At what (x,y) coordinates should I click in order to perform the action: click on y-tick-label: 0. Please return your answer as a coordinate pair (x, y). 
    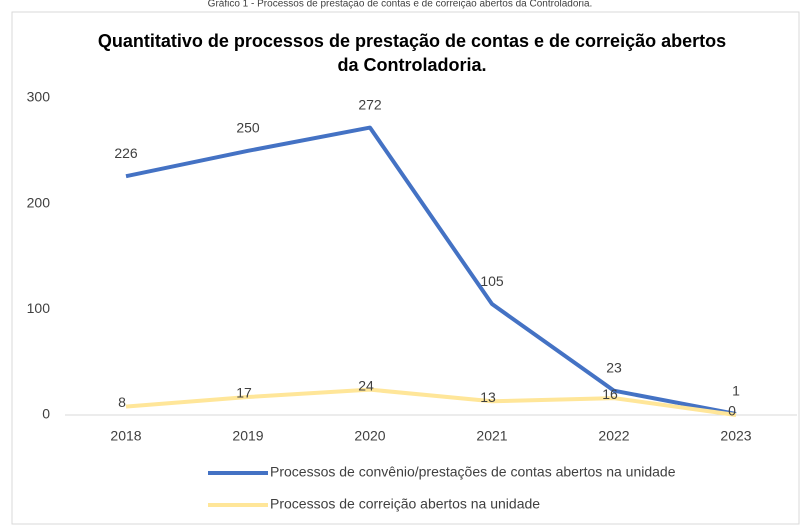
    Looking at the image, I should click on (46, 414).